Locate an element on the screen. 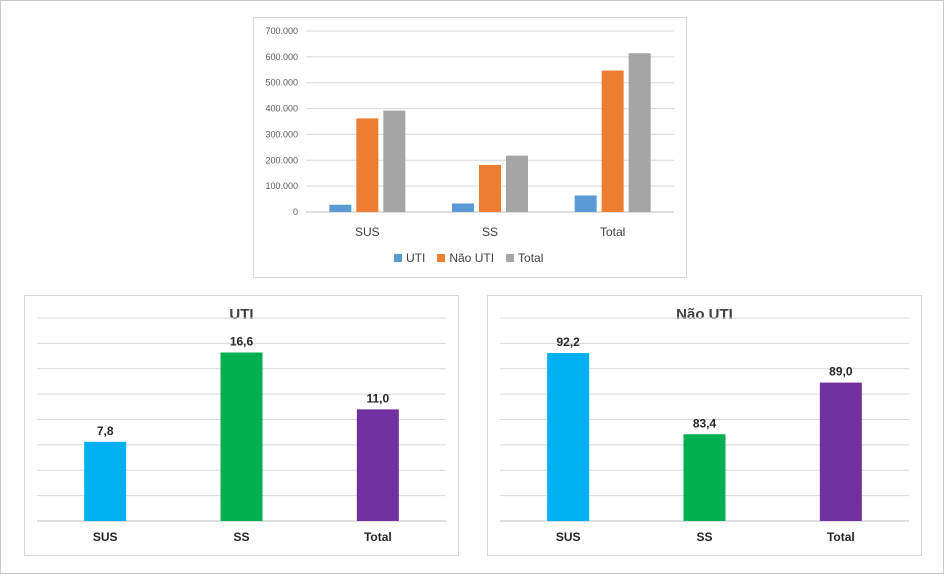 Image resolution: width=944 pixels, height=574 pixels. data-label: 92,2 is located at coordinates (568, 342).